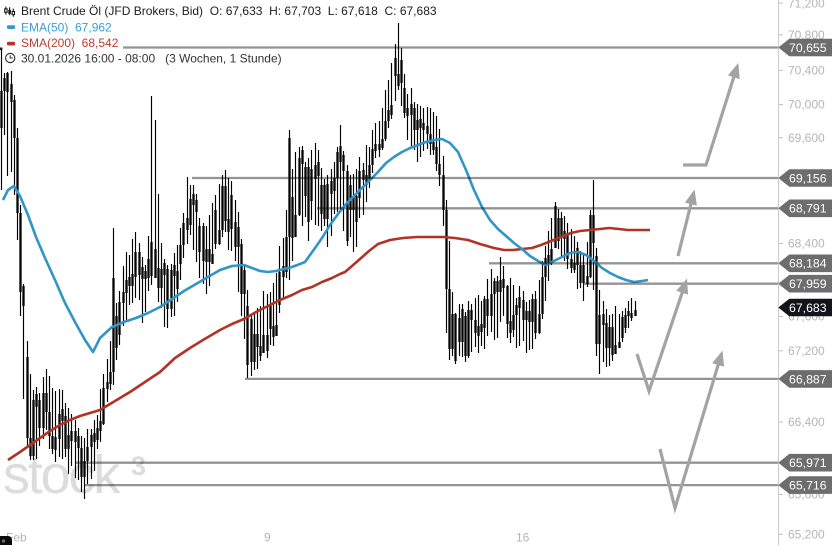 The height and width of the screenshot is (550, 832). Describe the element at coordinates (806, 244) in the screenshot. I see `svg-text: 68,400` at that location.